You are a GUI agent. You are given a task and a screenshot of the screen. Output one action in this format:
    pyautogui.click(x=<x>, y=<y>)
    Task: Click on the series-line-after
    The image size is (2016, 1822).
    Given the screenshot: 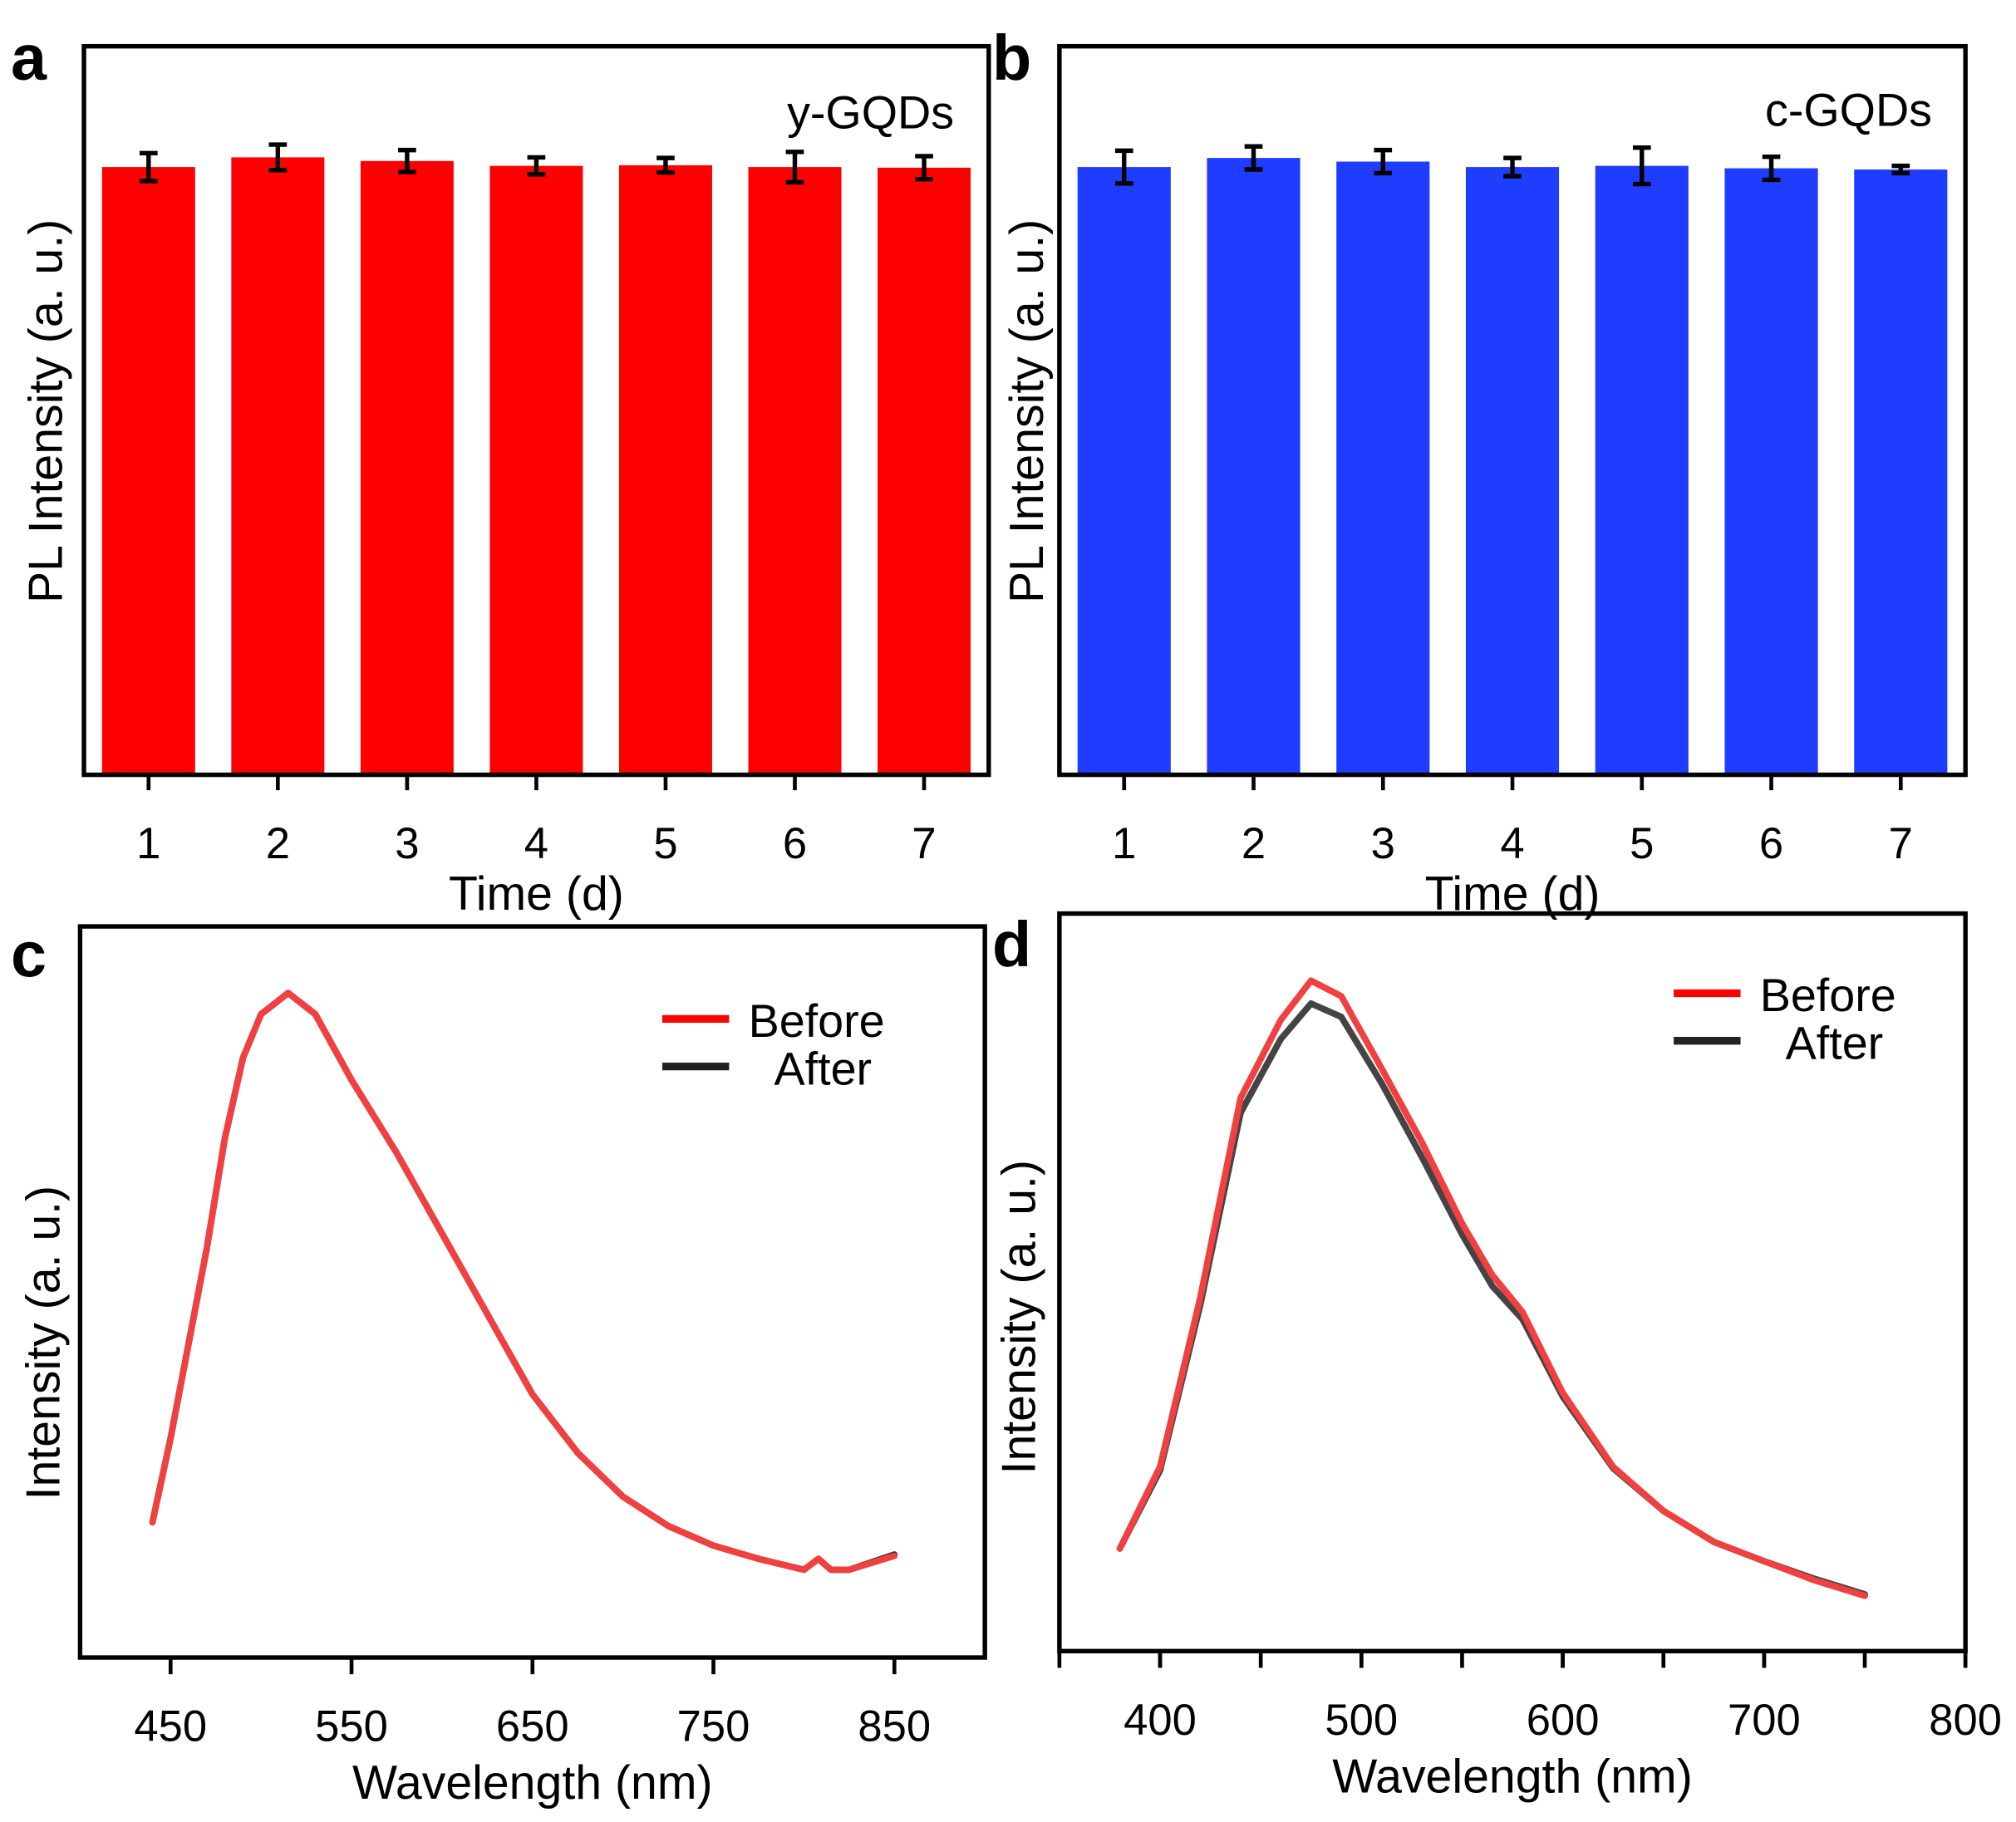 What is the action you would take?
    pyautogui.click(x=1492, y=1298)
    